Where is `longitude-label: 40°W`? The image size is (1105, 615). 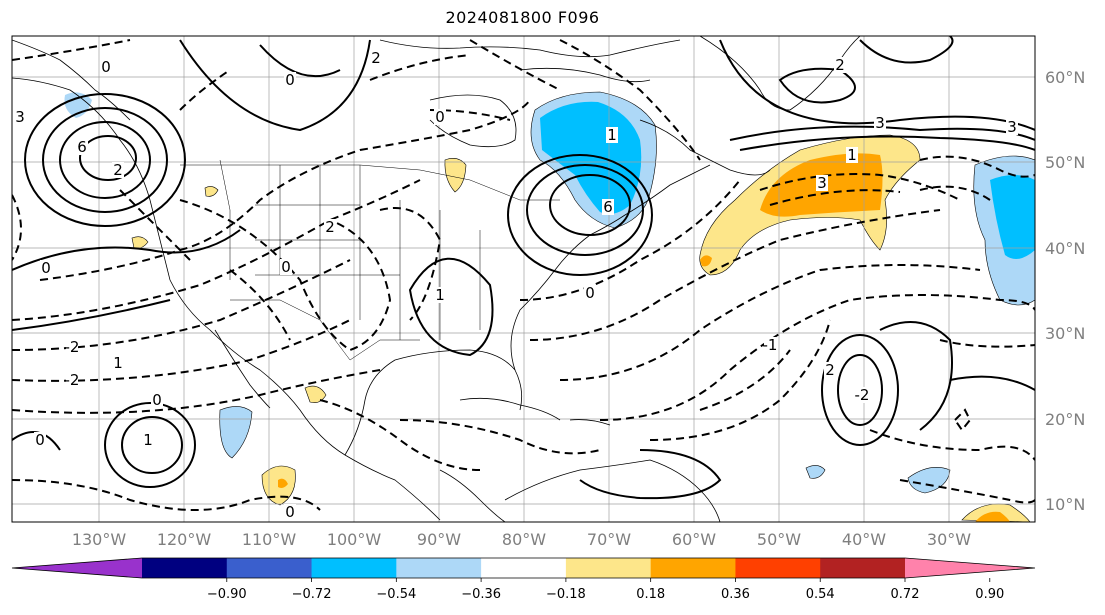 longitude-label: 40°W is located at coordinates (864, 539).